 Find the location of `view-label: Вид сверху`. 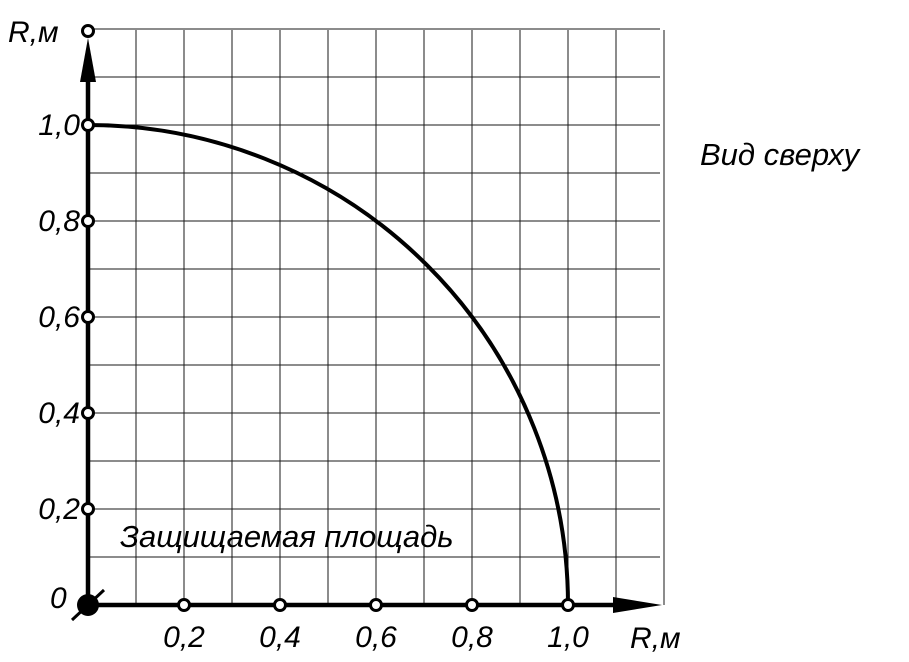

view-label: Вид сверху is located at coordinates (781, 154).